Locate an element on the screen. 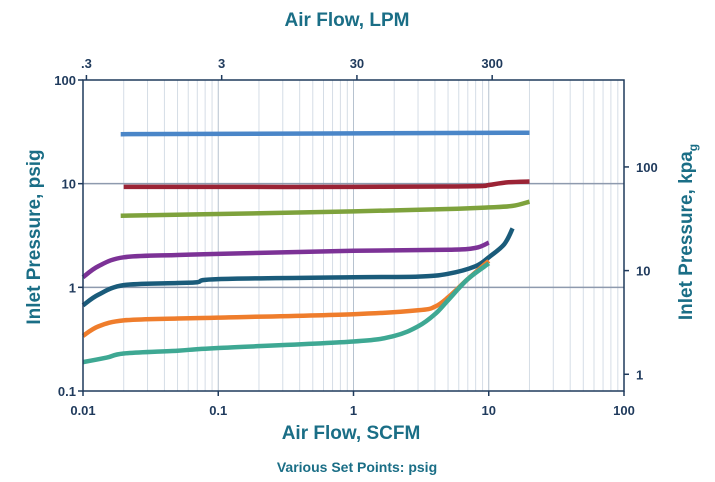  y-tick-label: 10 is located at coordinates (69, 184).